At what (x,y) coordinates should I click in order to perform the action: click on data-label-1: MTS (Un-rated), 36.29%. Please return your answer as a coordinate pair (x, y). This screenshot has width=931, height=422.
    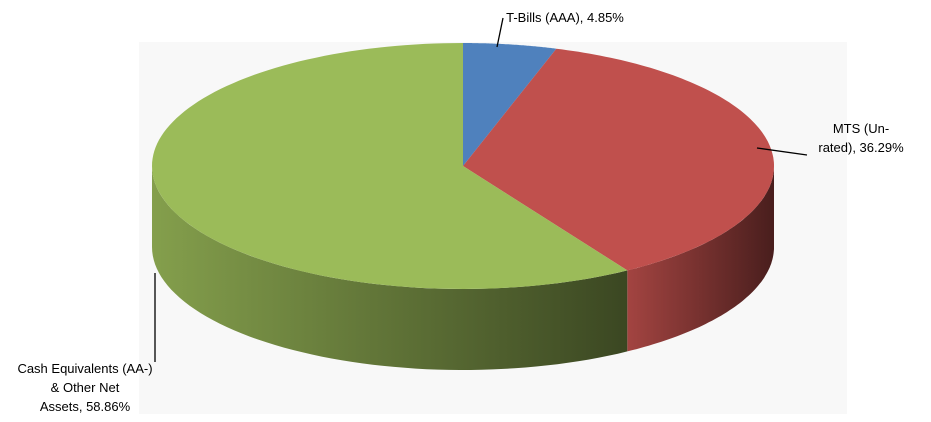
    Looking at the image, I should click on (861, 138).